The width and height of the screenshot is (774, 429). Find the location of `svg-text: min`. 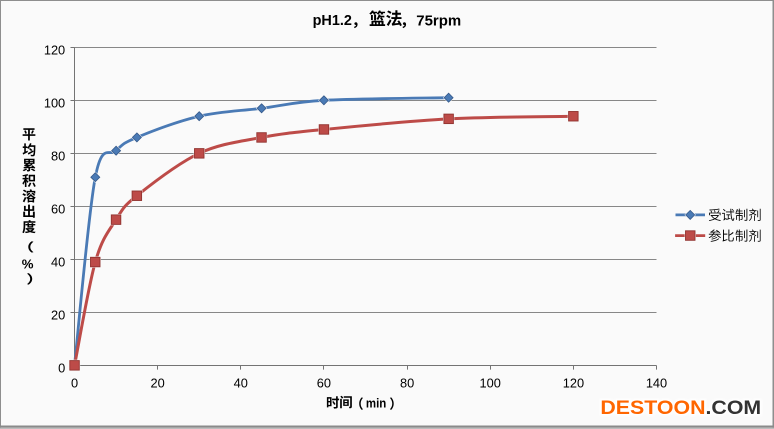

svg-text: min is located at coordinates (376, 402).